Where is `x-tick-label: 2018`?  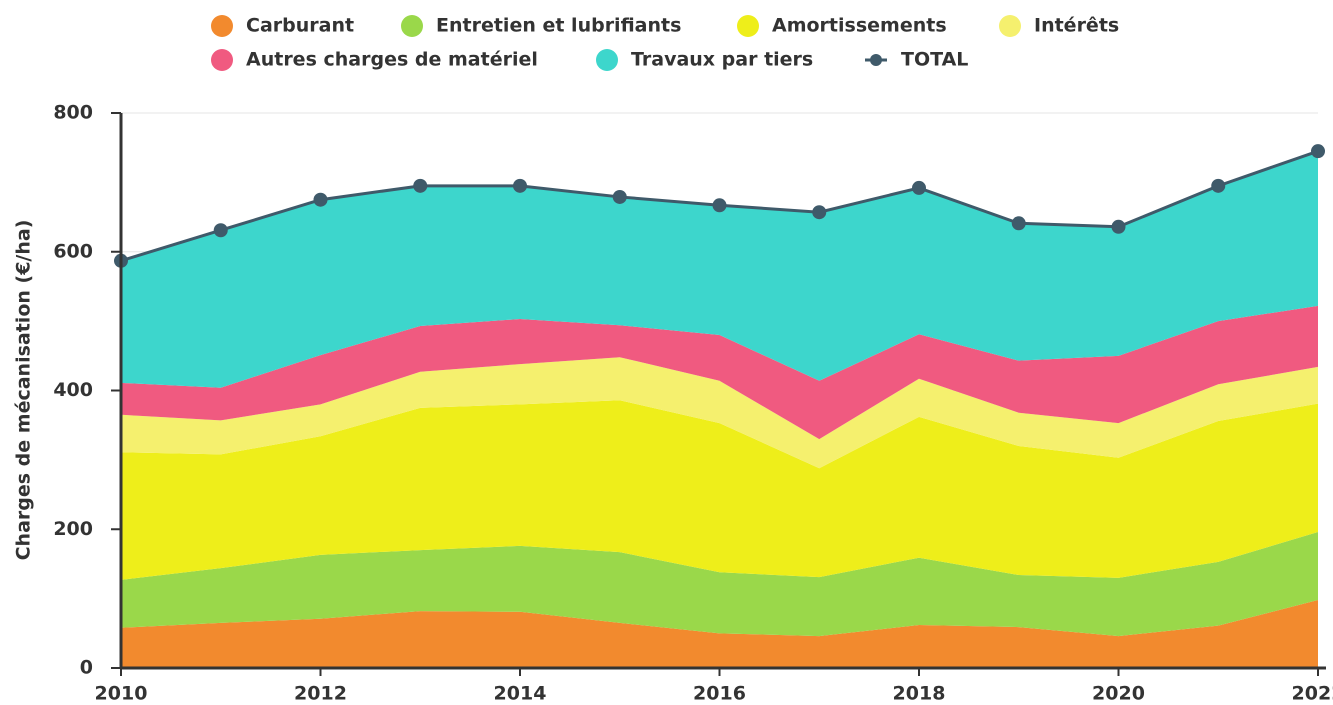
x-tick-label: 2018 is located at coordinates (919, 694).